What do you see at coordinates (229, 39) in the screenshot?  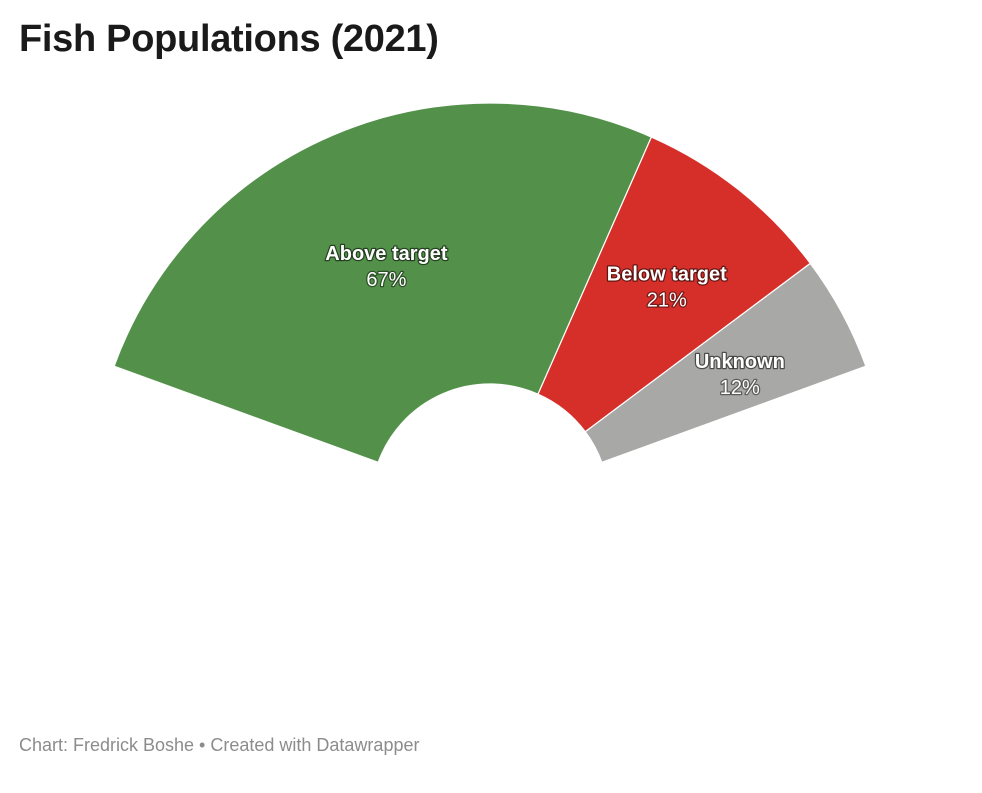 I see `chart-title: Fish Populations (2021)` at bounding box center [229, 39].